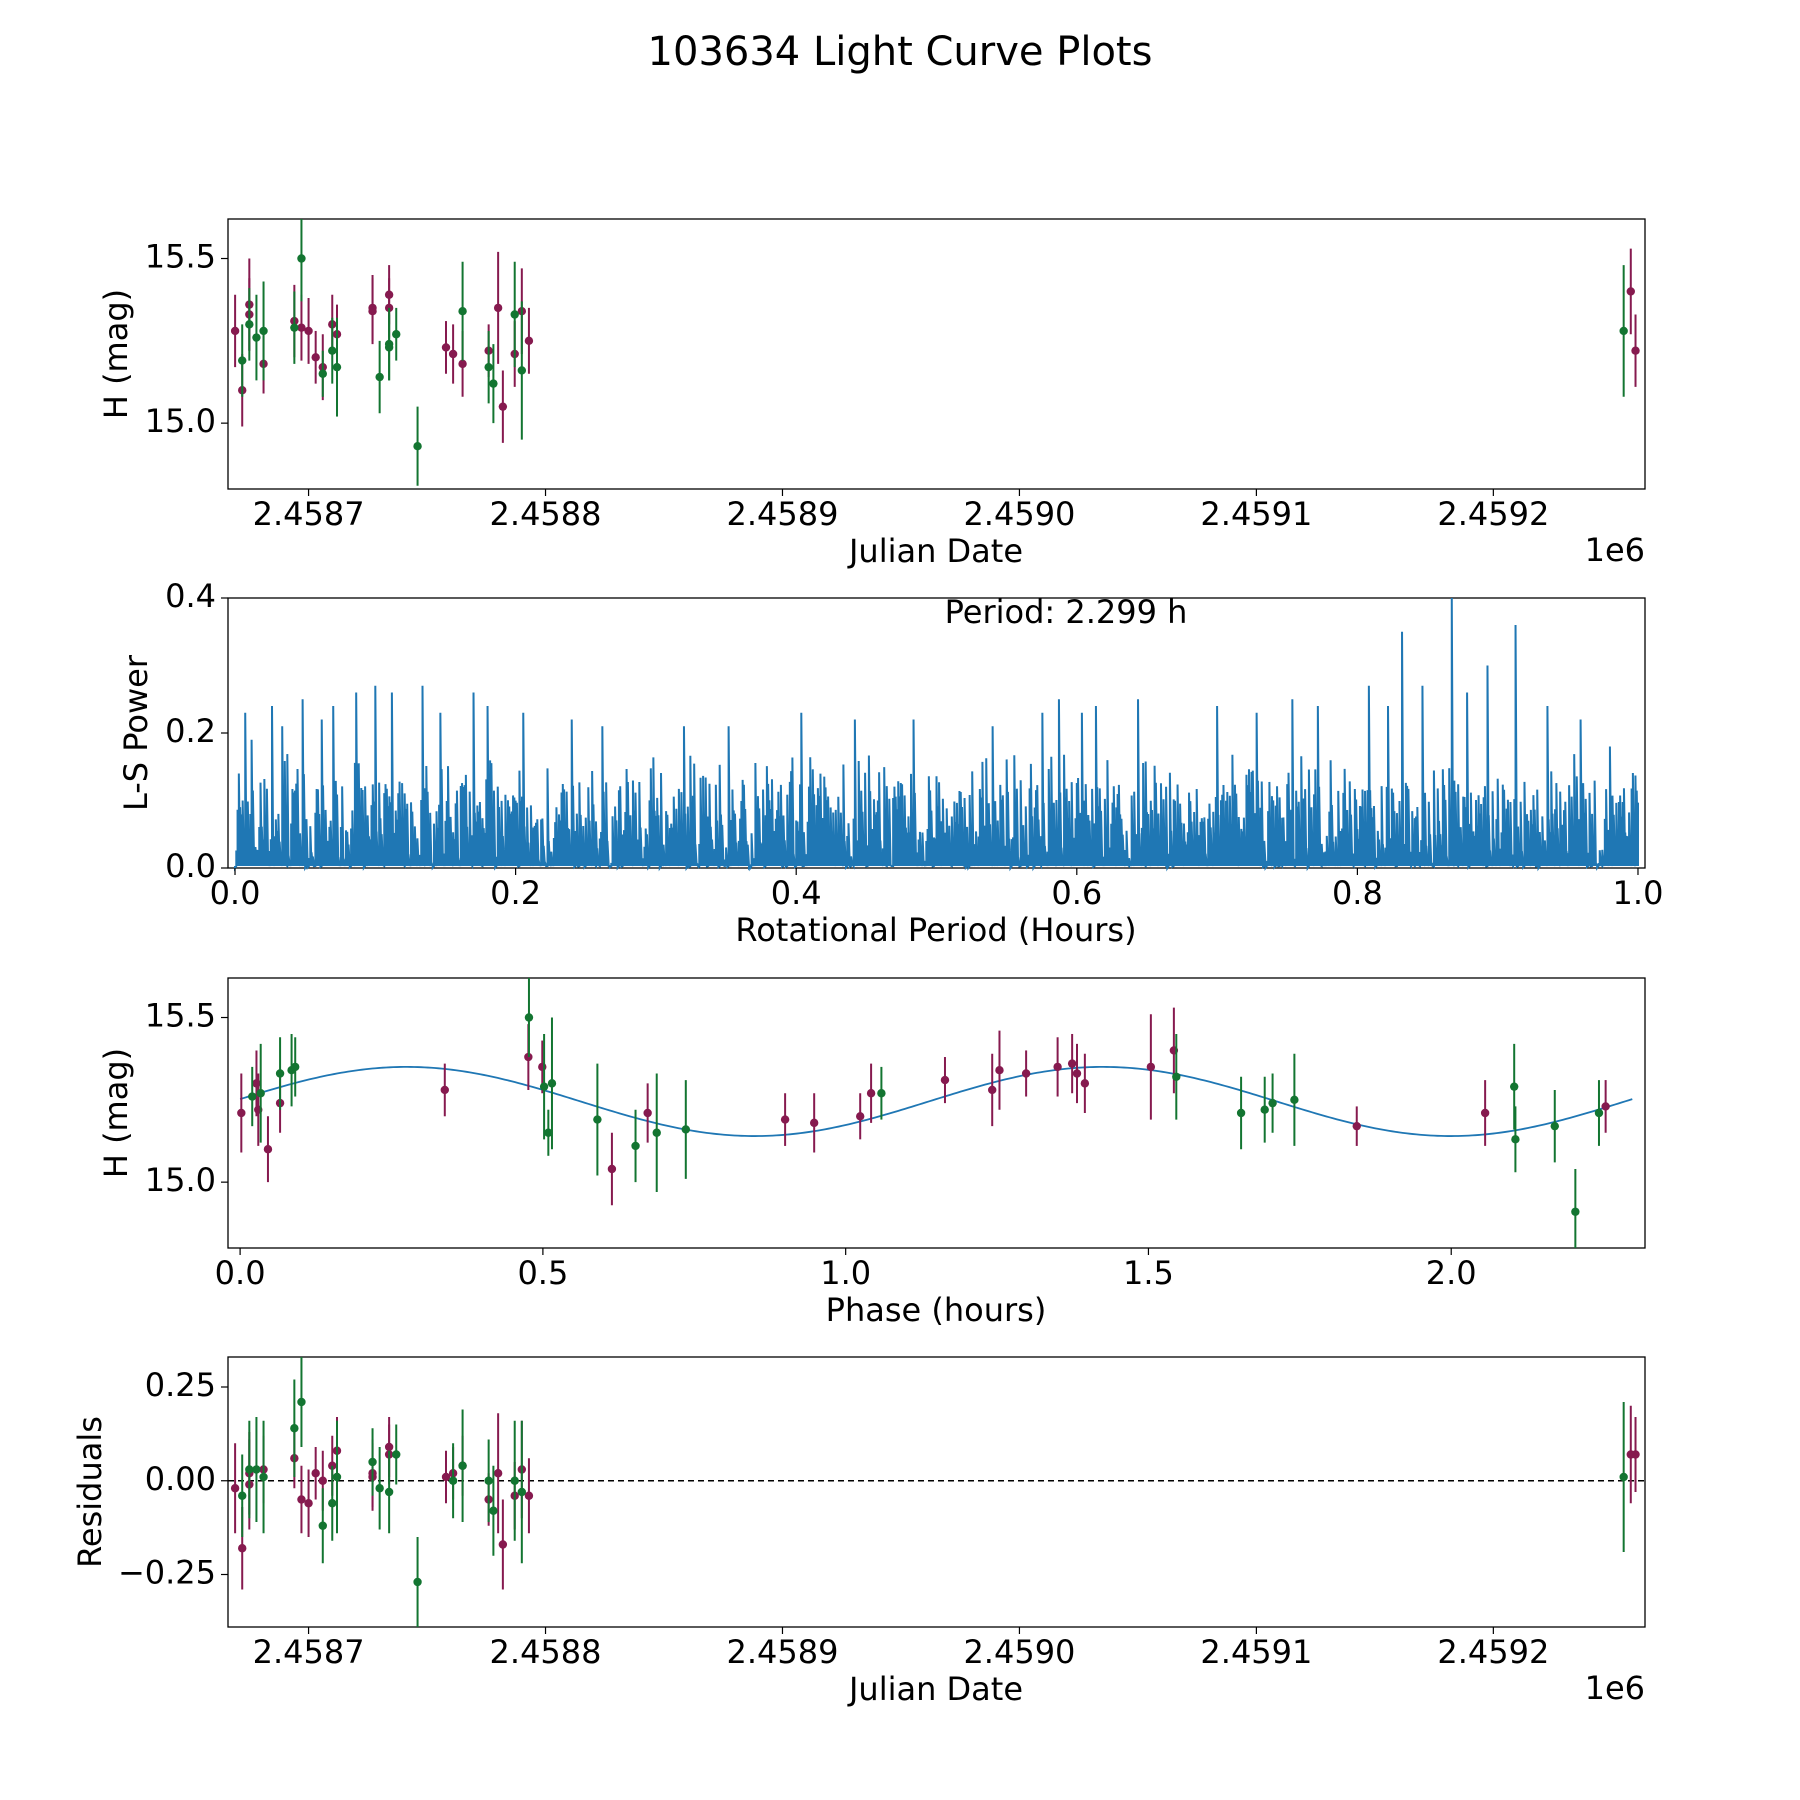 The width and height of the screenshot is (1800, 1800). What do you see at coordinates (900, 52) in the screenshot?
I see `figure-title: 103634 Light Curve Plots` at bounding box center [900, 52].